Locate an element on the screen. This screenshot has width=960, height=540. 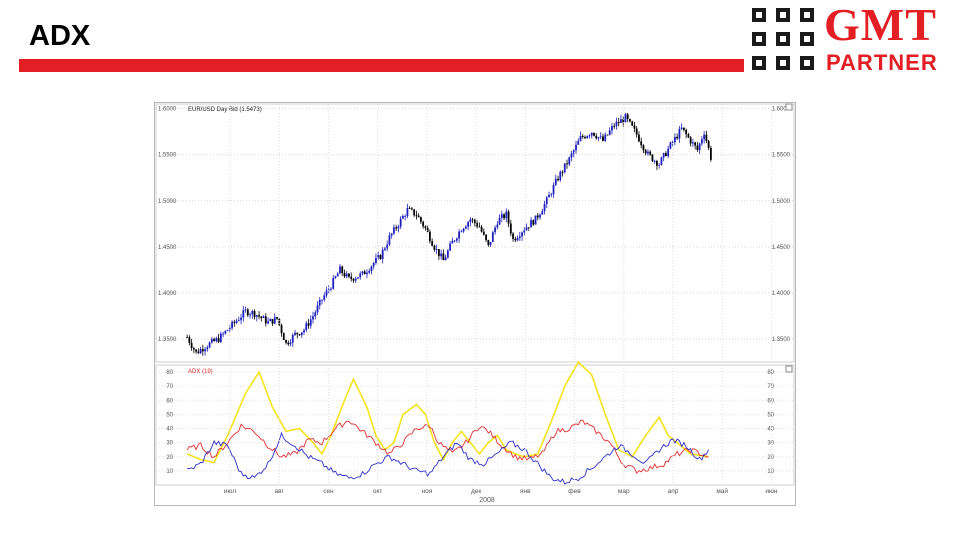
logo-text-gmt: GMT is located at coordinates (880, 25).